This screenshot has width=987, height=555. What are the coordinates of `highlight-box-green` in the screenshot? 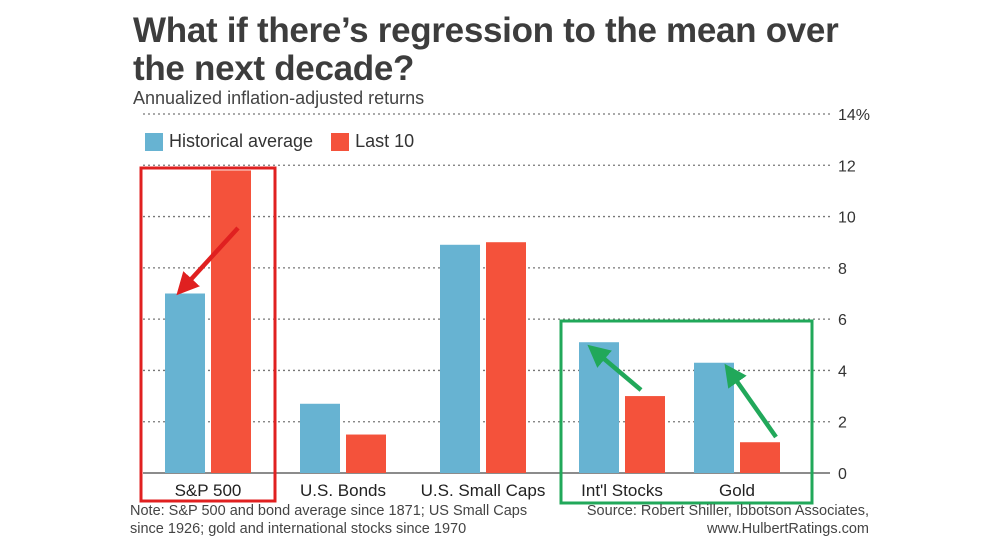 It's located at (686, 412).